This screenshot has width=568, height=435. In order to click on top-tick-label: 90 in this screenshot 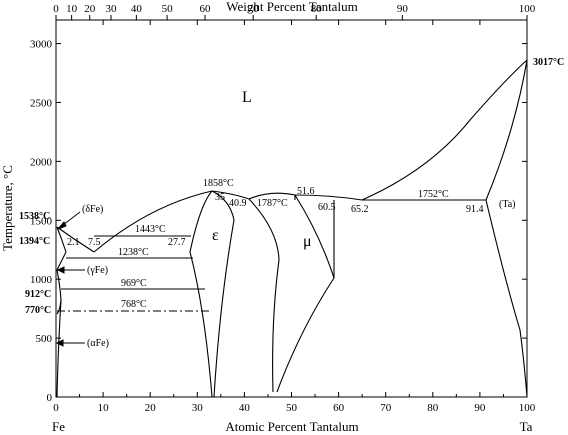, I will do `click(403, 9)`.